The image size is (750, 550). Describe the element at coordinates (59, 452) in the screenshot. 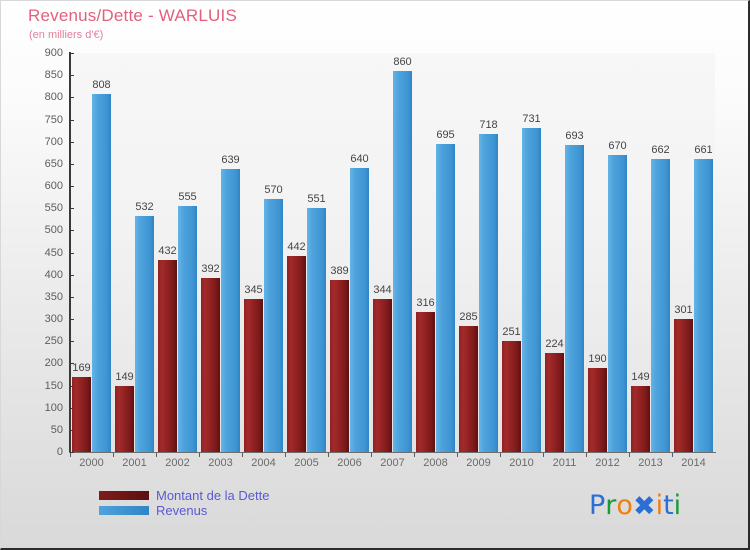

I see `y-axis-tick-label: 0` at that location.